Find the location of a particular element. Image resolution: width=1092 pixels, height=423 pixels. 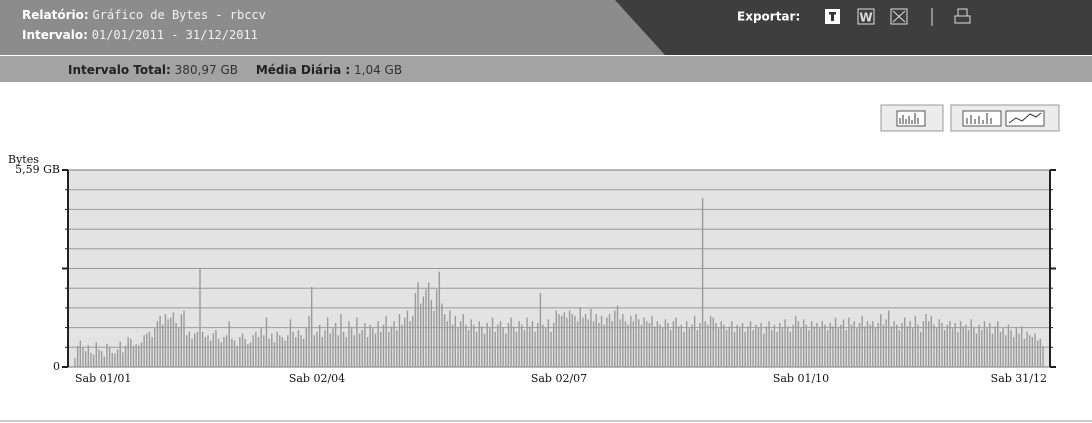

export-txt is located at coordinates (832, 16).